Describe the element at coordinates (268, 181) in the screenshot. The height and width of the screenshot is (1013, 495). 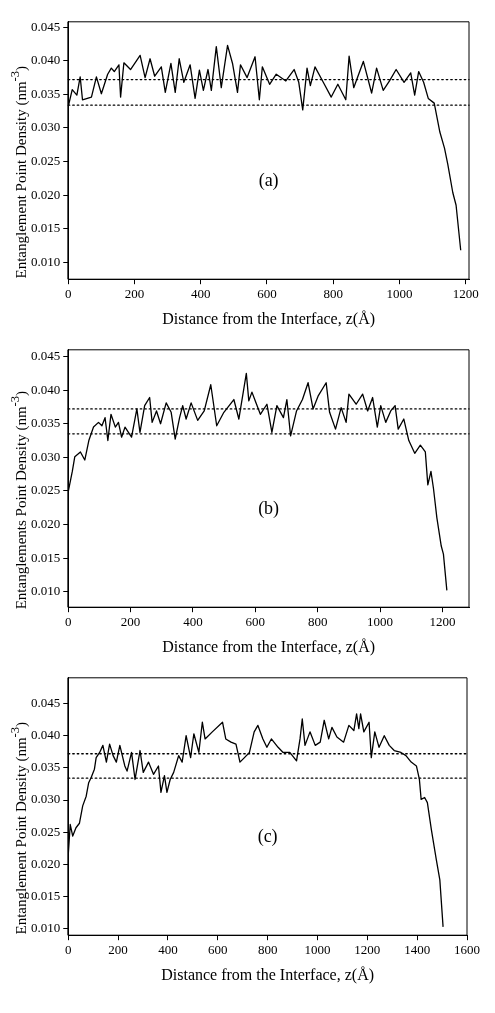
I see `annotation: (a)` at that location.